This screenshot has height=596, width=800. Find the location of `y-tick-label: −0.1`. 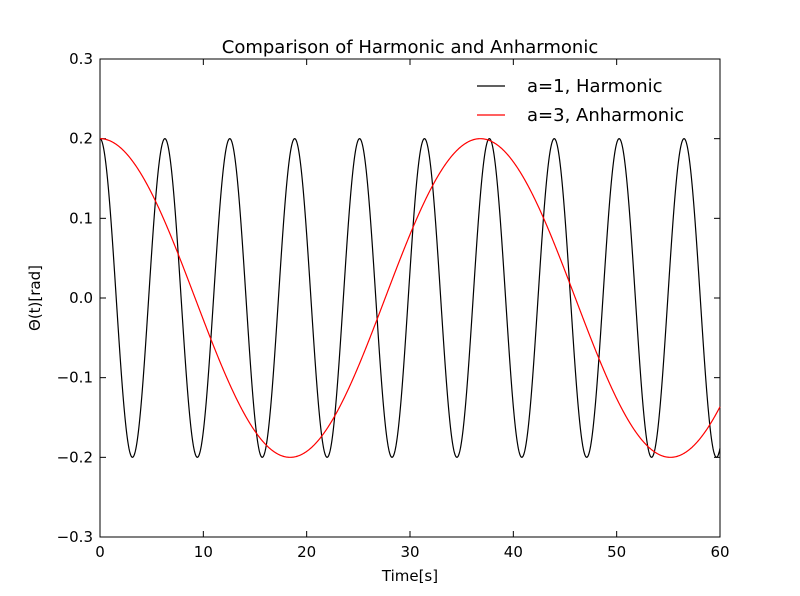

y-tick-label: −0.1 is located at coordinates (75, 378).